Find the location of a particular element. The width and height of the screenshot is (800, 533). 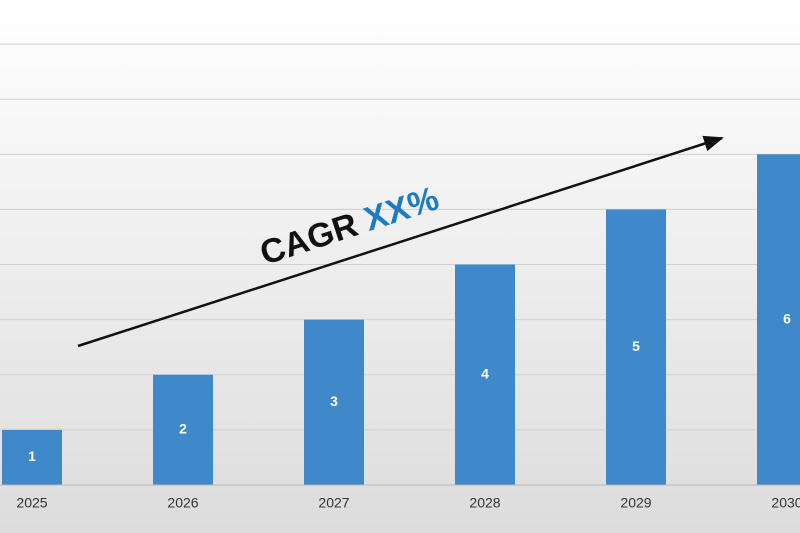

x-tick-label: 2025 is located at coordinates (31, 503).